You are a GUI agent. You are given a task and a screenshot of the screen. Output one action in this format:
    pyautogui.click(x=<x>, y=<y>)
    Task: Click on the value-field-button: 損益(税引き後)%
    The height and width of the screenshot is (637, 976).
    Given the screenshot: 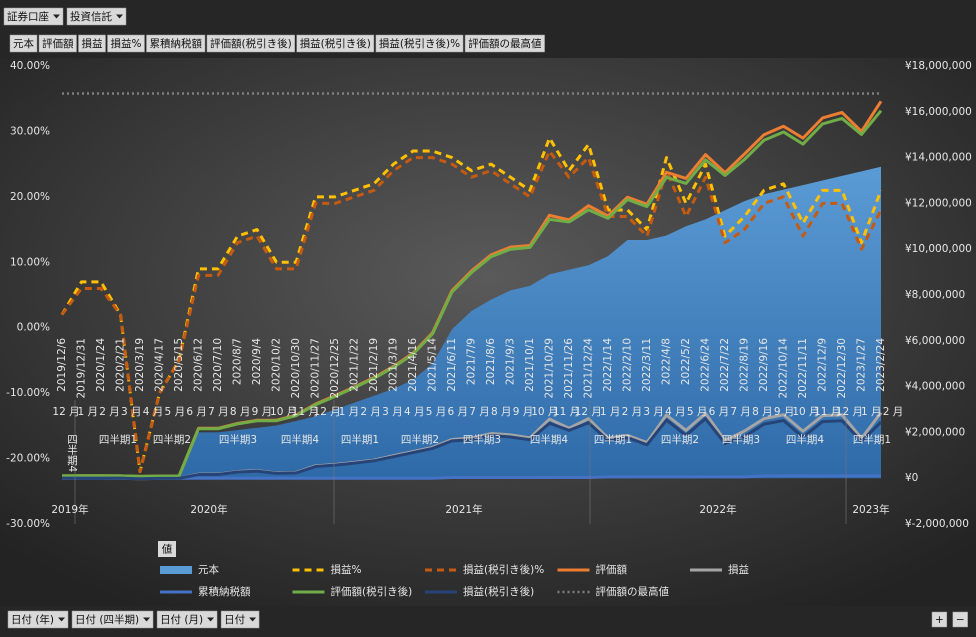 What is the action you would take?
    pyautogui.click(x=419, y=43)
    